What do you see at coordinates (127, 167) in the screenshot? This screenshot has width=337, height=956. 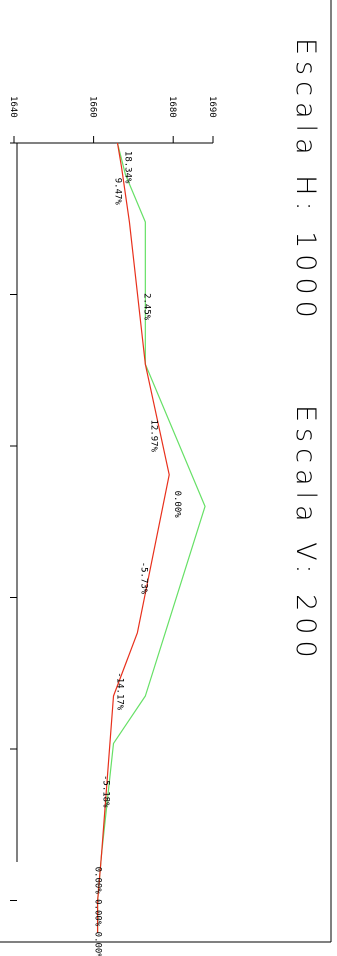 I see `slope-label: 18.34%` at bounding box center [127, 167].